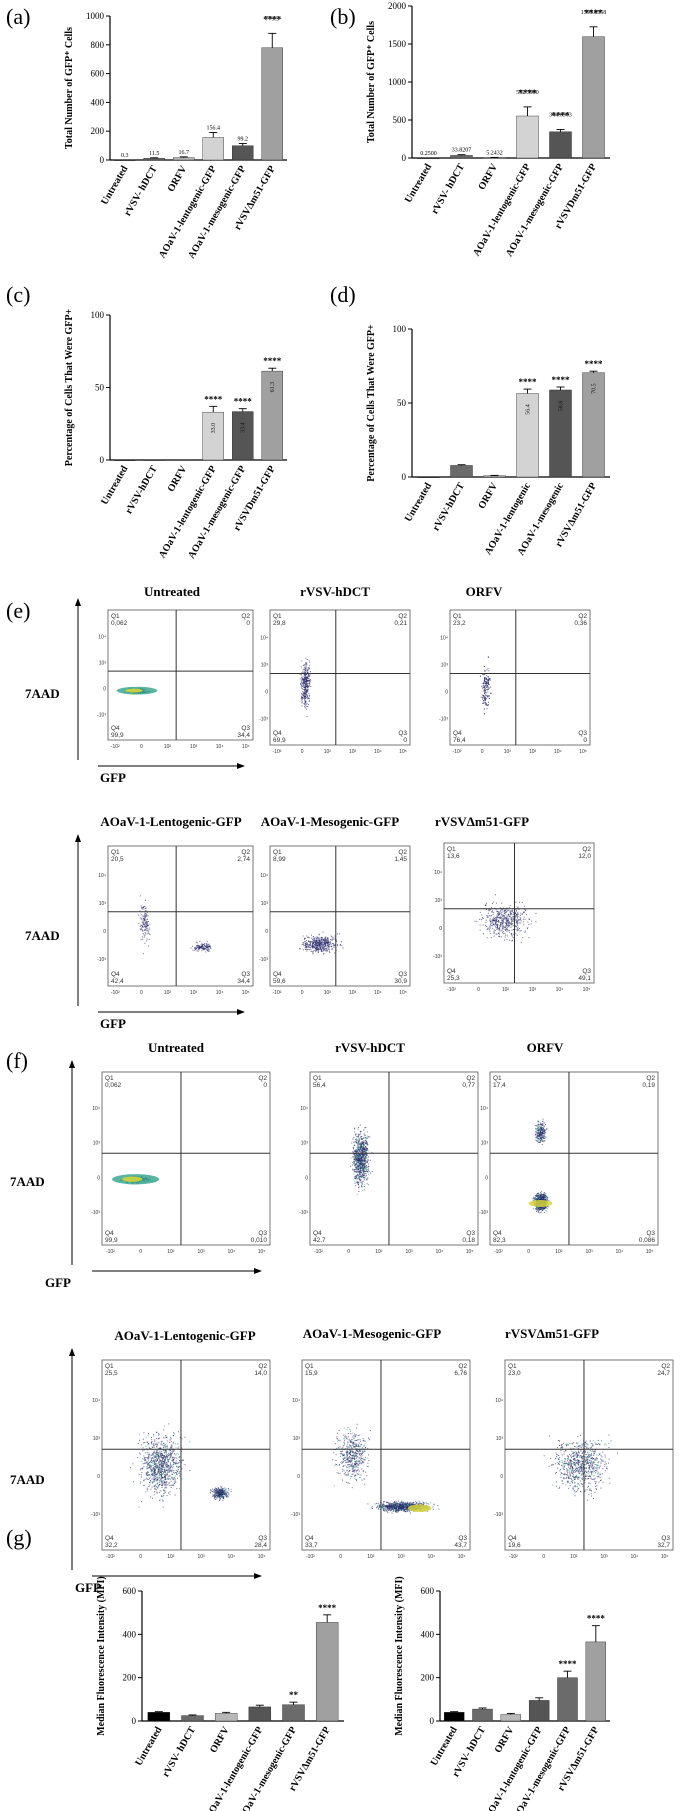  I want to click on quadrant-value: 42,7, so click(319, 1240).